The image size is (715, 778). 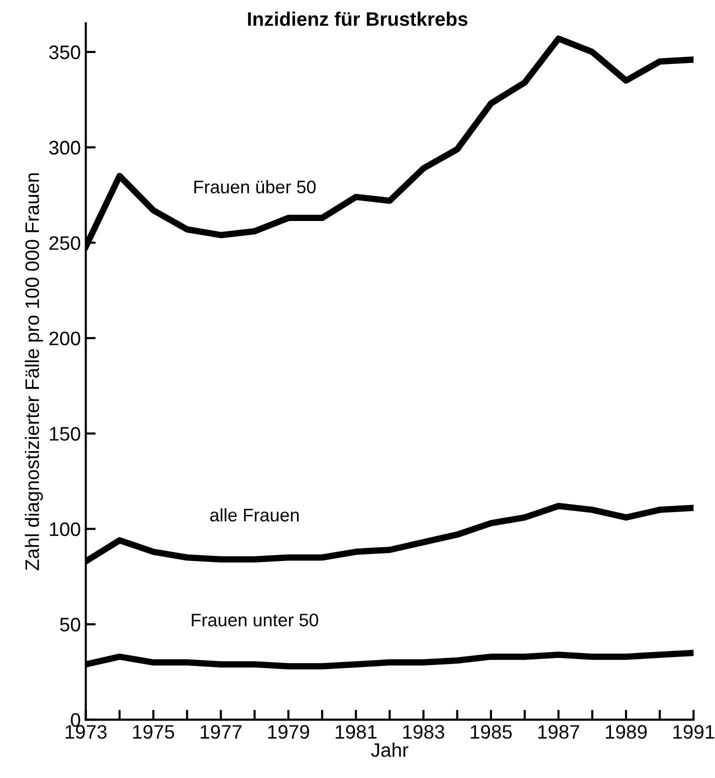 What do you see at coordinates (221, 732) in the screenshot?
I see `x-tick-label: 1977` at bounding box center [221, 732].